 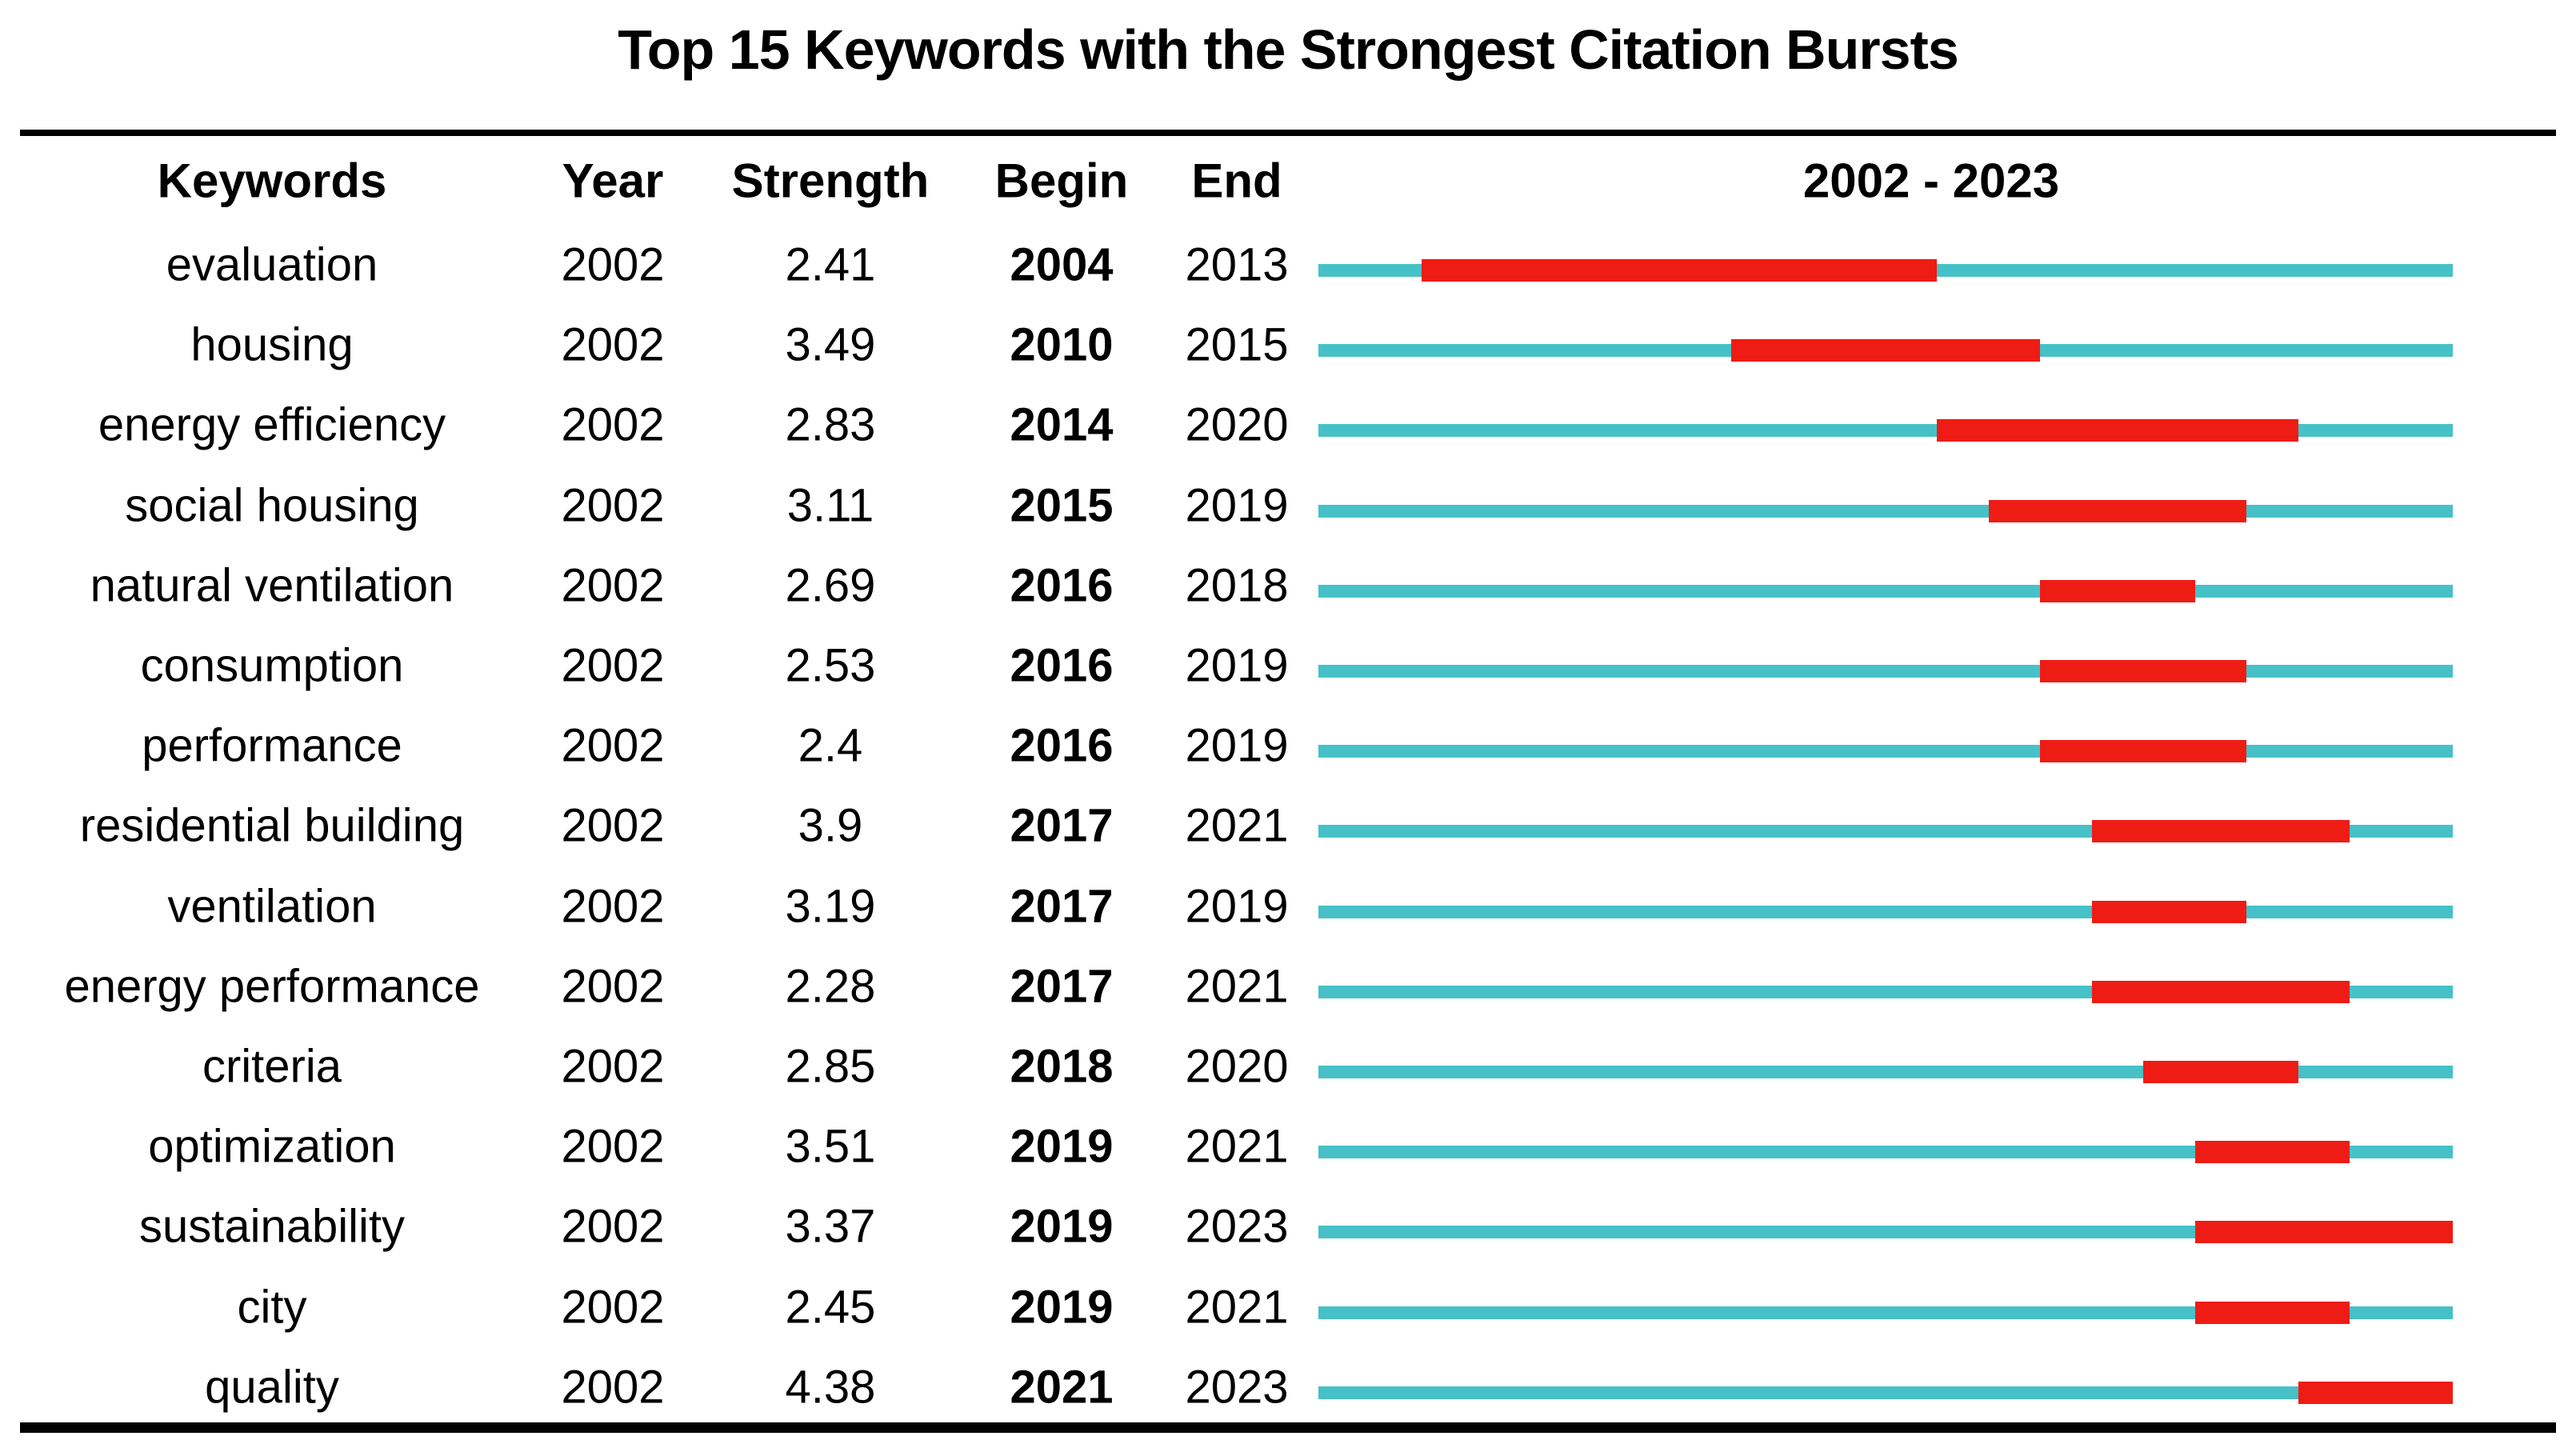 I want to click on table-row: performance 2002 2.4 2016 2019, so click(x=1288, y=746).